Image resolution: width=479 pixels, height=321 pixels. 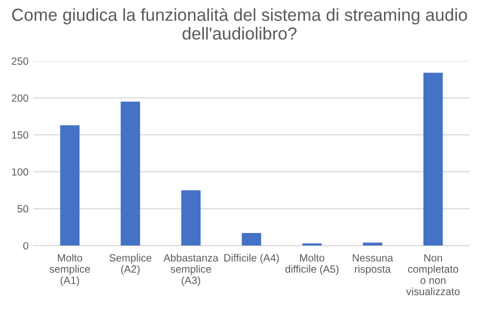 I want to click on x-tick-label: Non completato o non visualizzato, so click(x=433, y=275).